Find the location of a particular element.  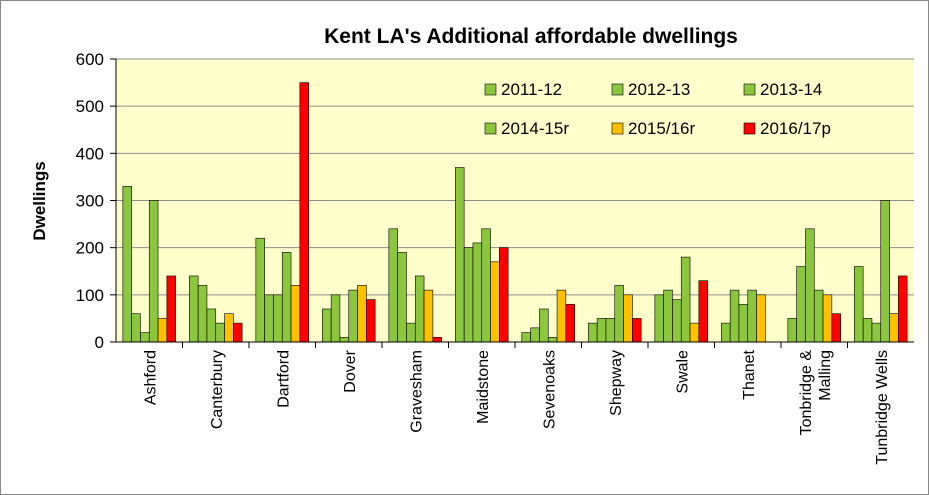

legend-label: 2011-12 is located at coordinates (531, 89).